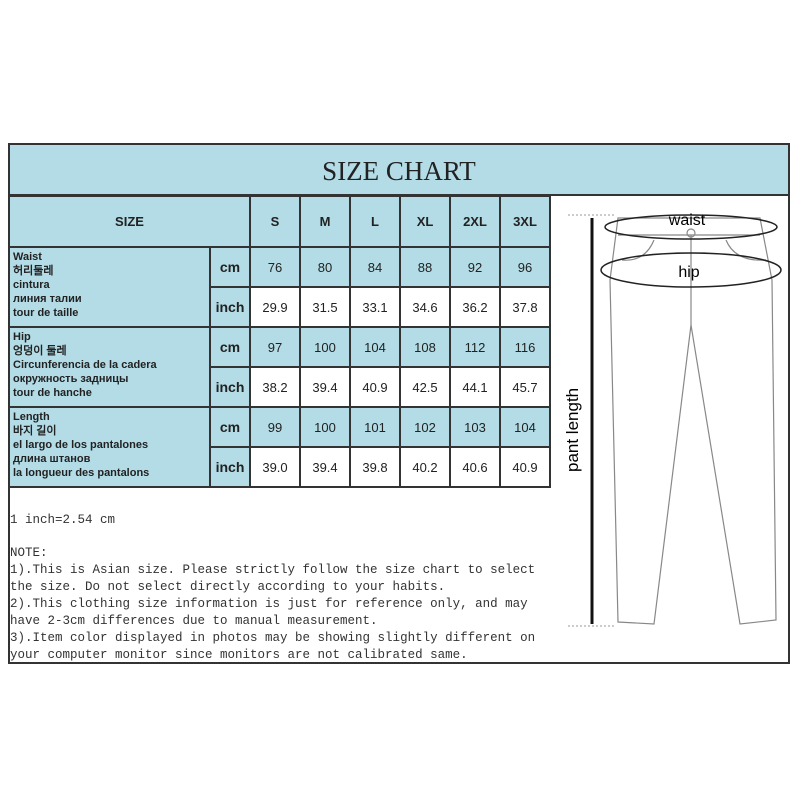 The height and width of the screenshot is (800, 800). Describe the element at coordinates (375, 467) in the screenshot. I see `value-cell: 39.8` at that location.